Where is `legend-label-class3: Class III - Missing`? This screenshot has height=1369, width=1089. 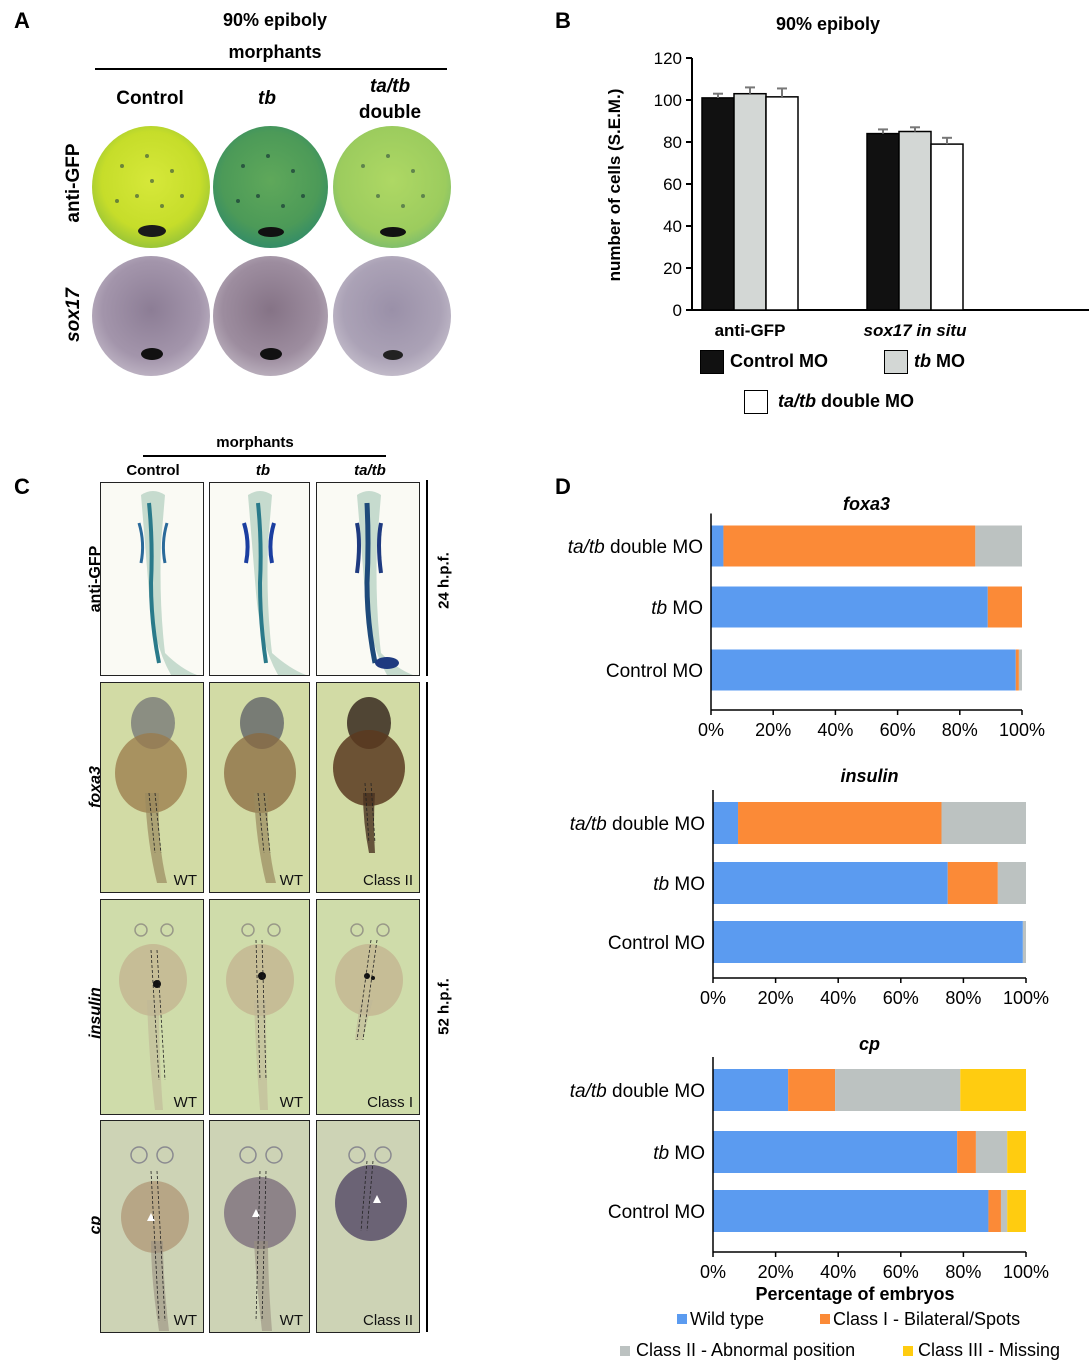 legend-label-class3: Class III - Missing is located at coordinates (989, 1350).